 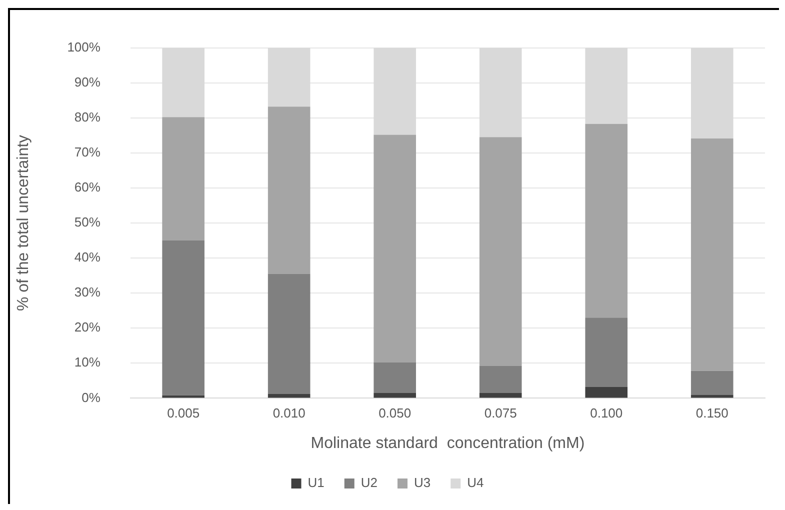 I want to click on y-tick-label: 30%, so click(x=87, y=292).